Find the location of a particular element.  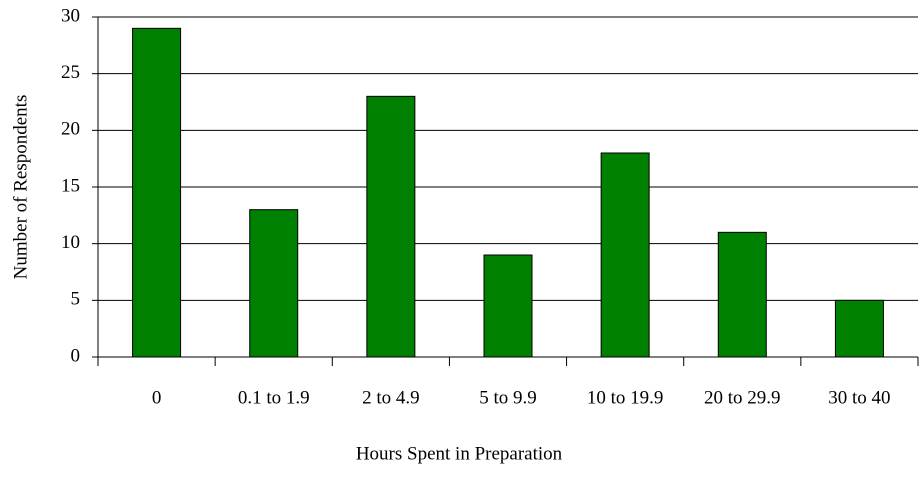

x-tick-label: 0 is located at coordinates (157, 397).